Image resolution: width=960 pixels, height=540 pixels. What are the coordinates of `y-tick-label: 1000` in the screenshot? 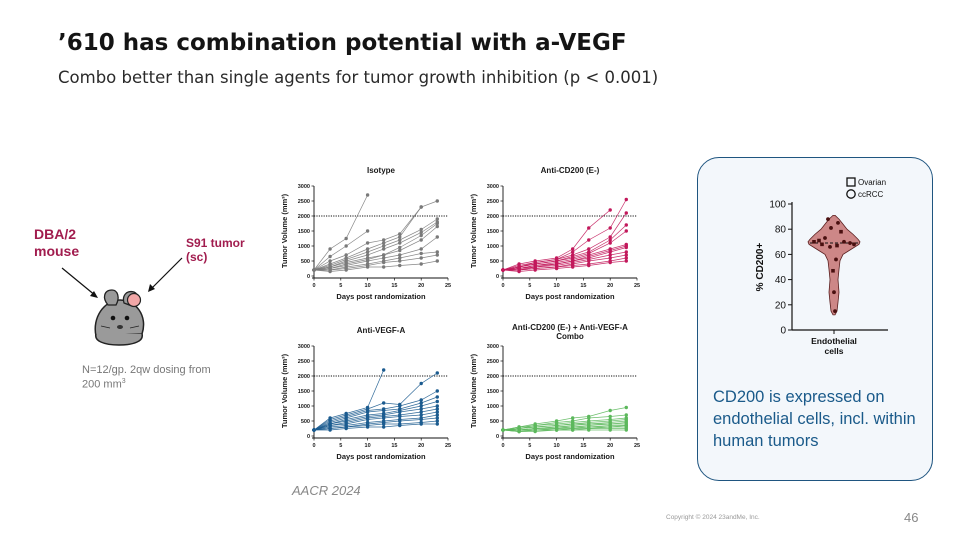 It's located at (493, 407).